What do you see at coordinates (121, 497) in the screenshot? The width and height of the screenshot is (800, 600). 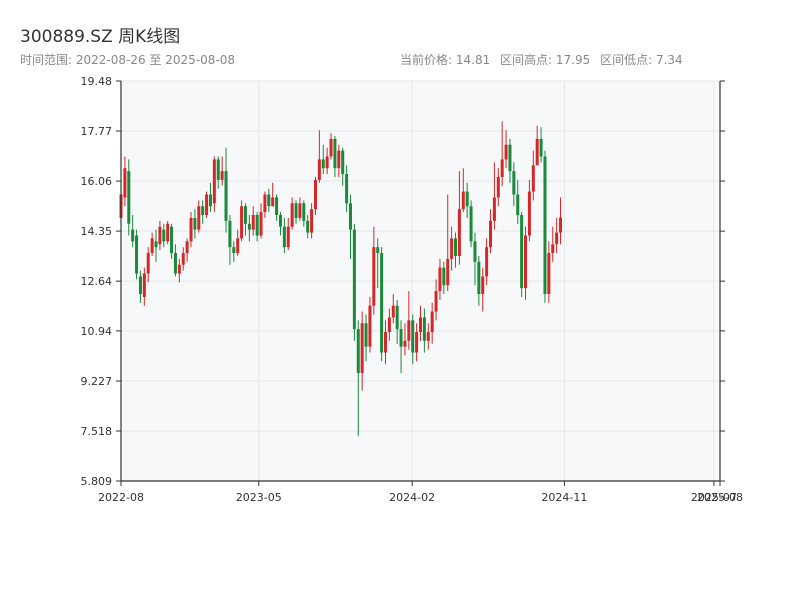 I see `x-tick-label: 2022-08` at bounding box center [121, 497].